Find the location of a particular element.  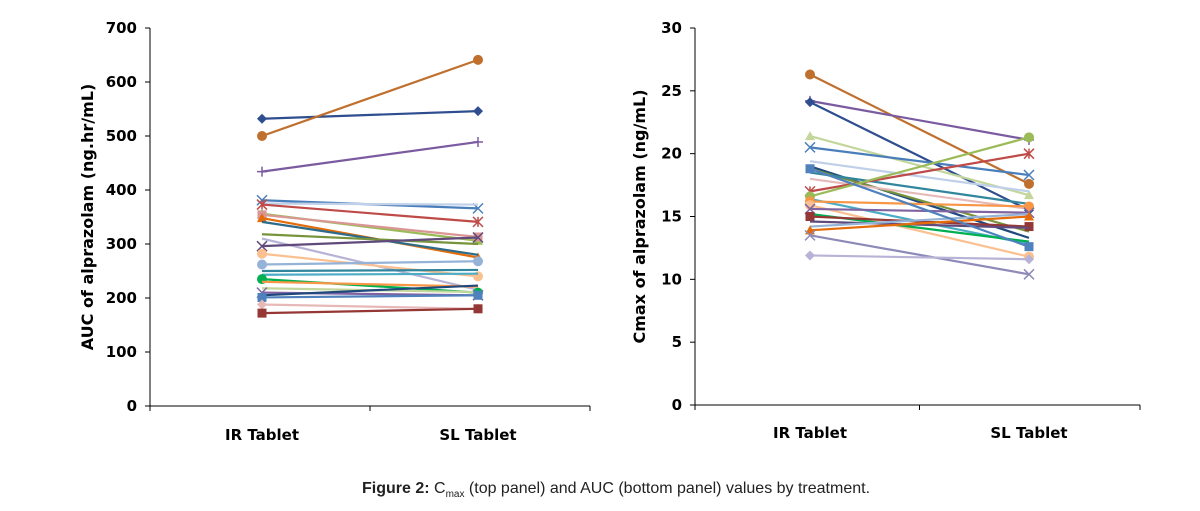

y-tick-label: 300 is located at coordinates (121, 244).